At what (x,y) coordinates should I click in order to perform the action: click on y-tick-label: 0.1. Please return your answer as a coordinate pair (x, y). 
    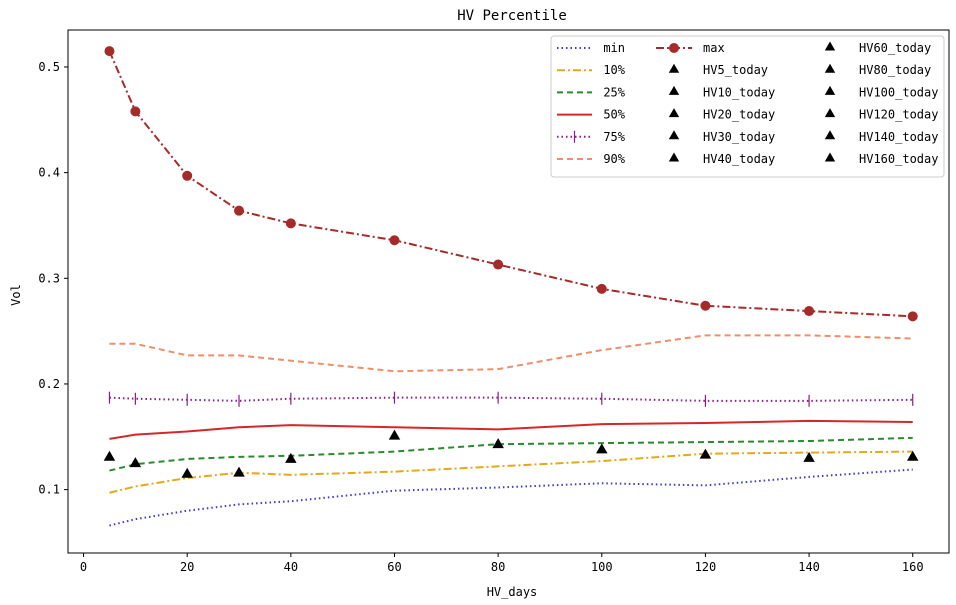
    Looking at the image, I should click on (49, 490).